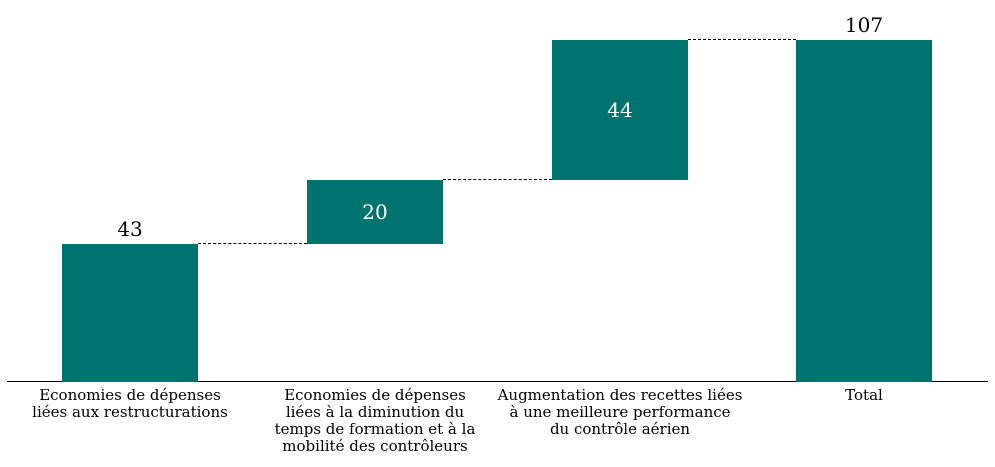  I want to click on category-label-line: liées à la diminution du, so click(375, 412).